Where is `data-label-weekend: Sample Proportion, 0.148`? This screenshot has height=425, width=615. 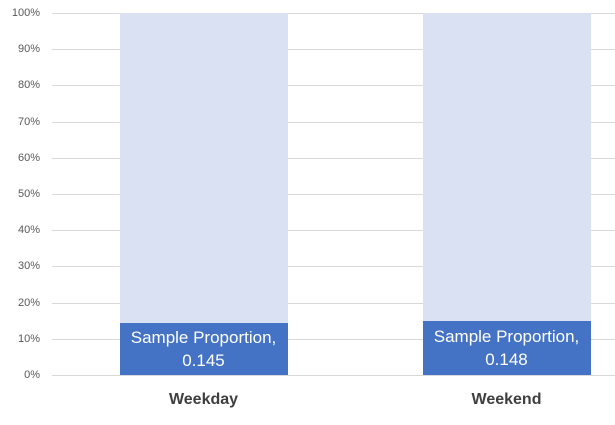 data-label-weekend: Sample Proportion, 0.148 is located at coordinates (507, 348).